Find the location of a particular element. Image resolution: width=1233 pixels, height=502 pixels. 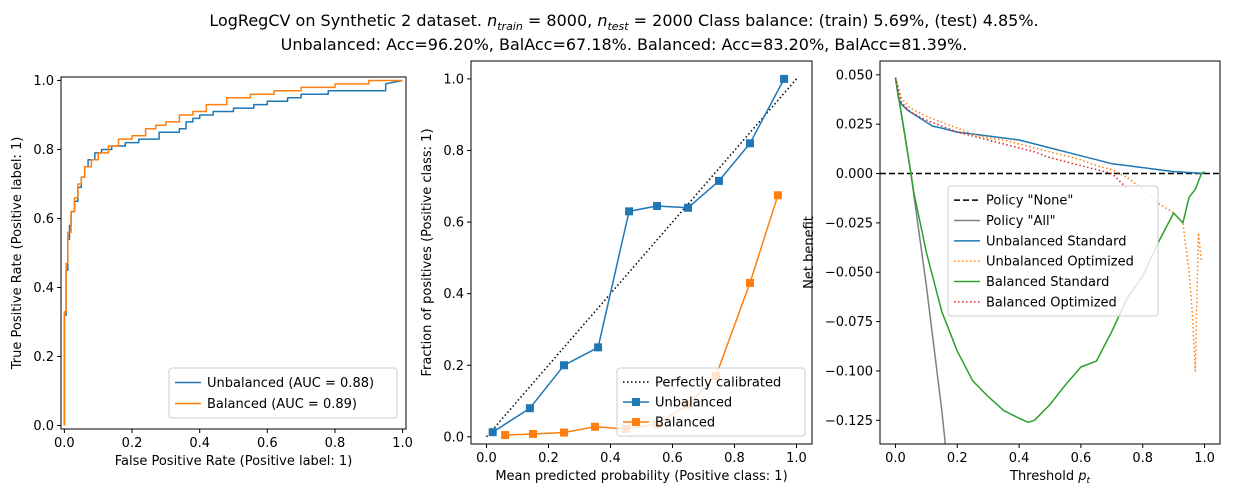

y-tick-label: −0.075 is located at coordinates (849, 322).